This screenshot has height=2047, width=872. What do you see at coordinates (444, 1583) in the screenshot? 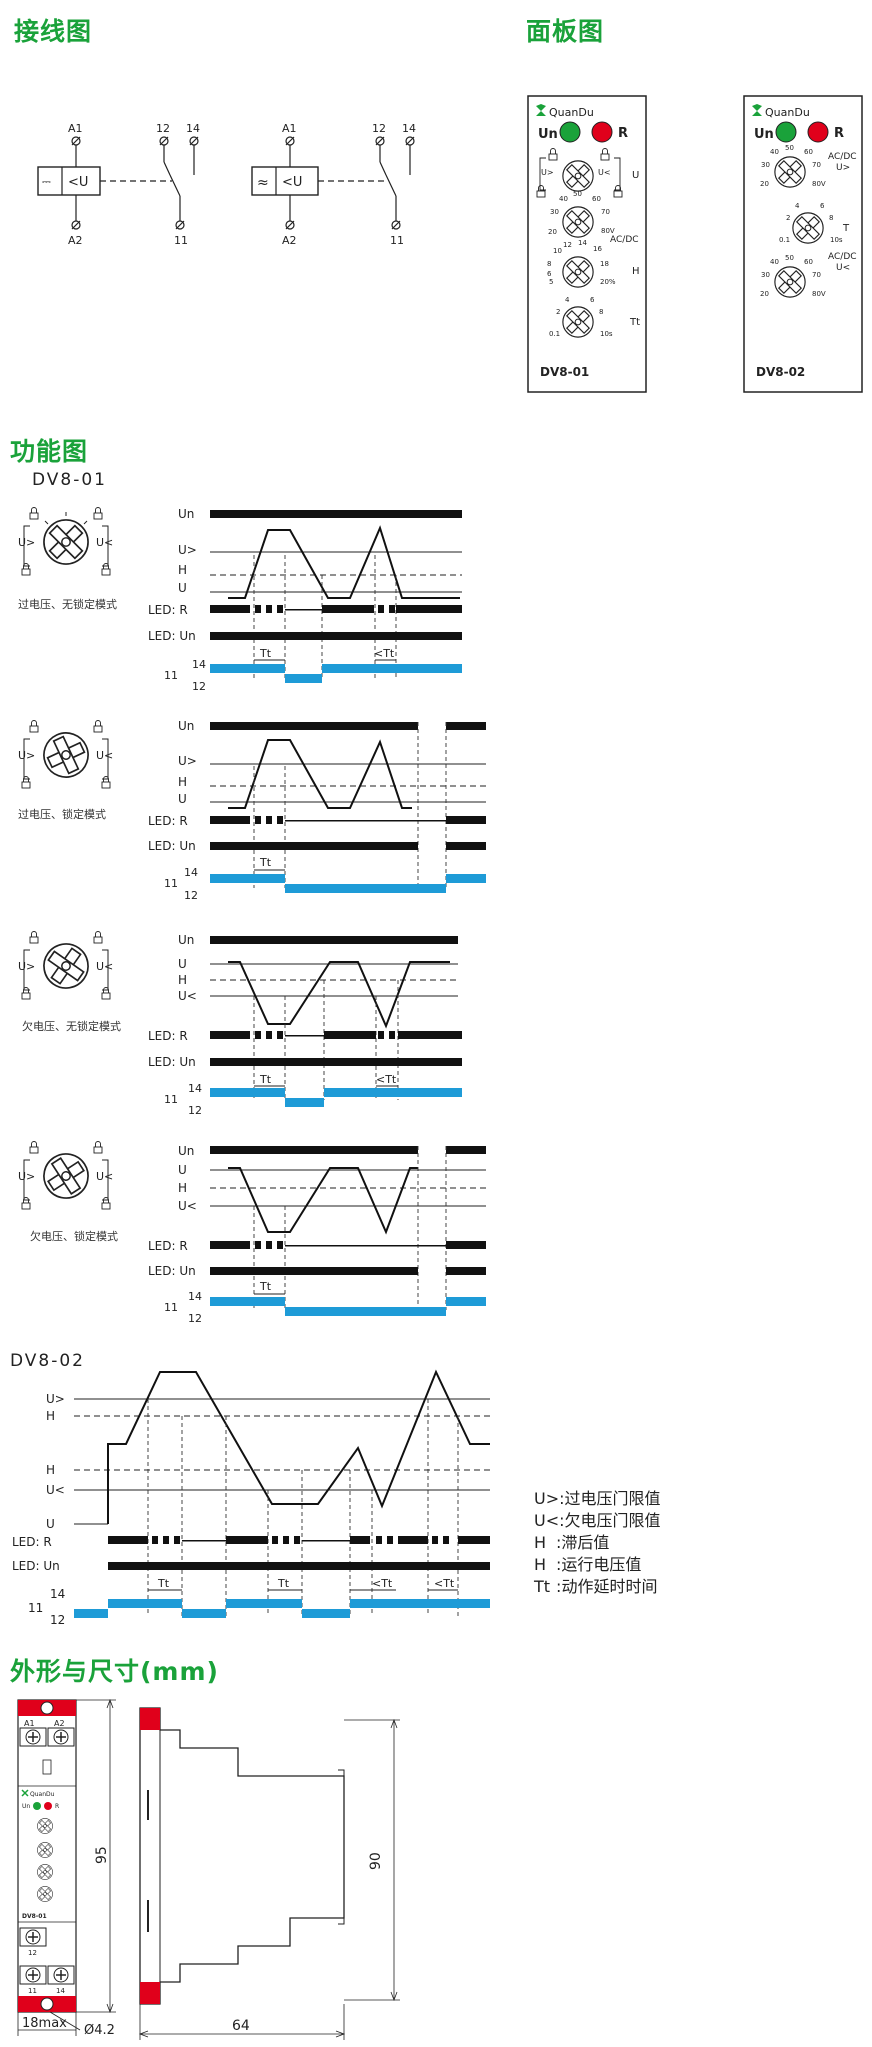
I see `svg-text: <Tt` at bounding box center [444, 1583].